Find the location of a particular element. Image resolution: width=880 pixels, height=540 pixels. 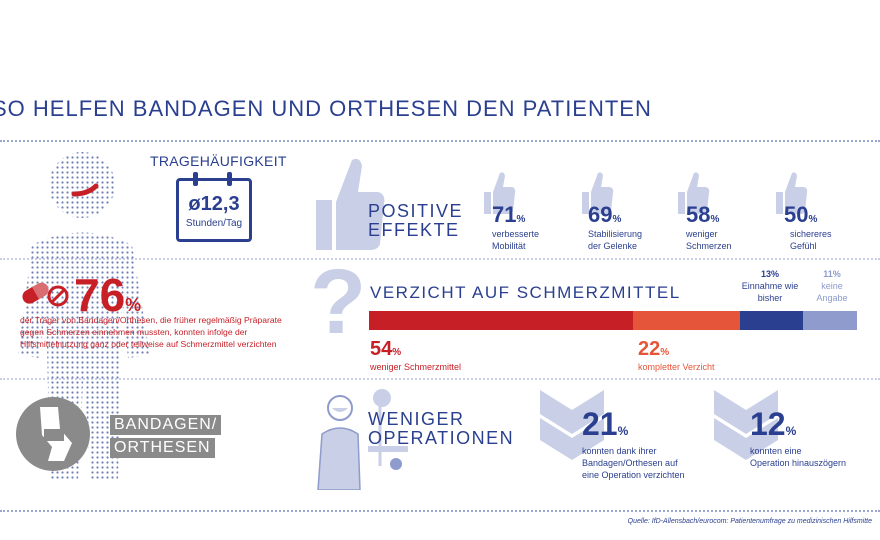

painkiller-bar is located at coordinates (613, 320).